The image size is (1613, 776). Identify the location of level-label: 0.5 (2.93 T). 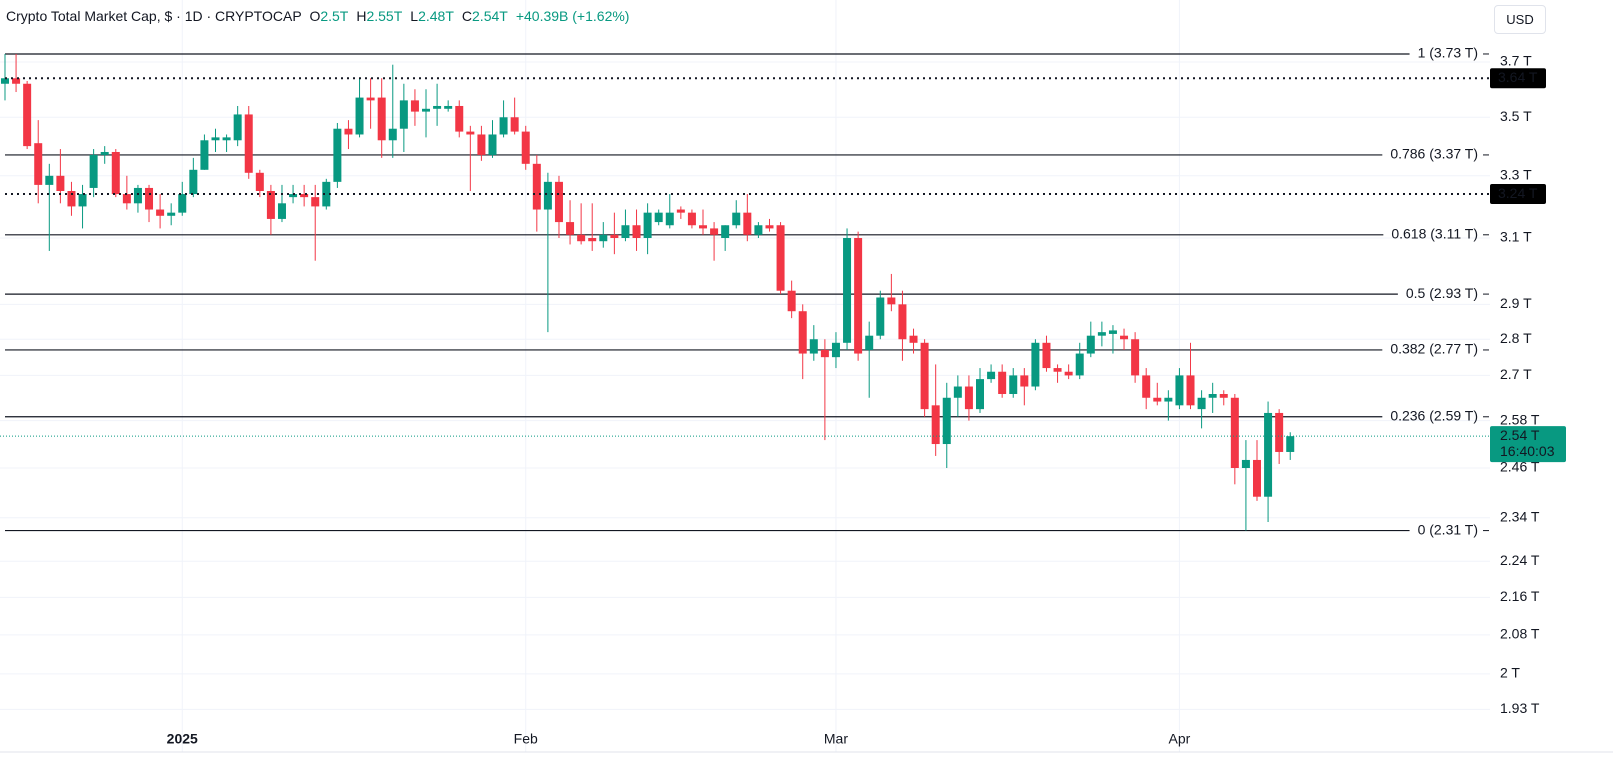
(1442, 293).